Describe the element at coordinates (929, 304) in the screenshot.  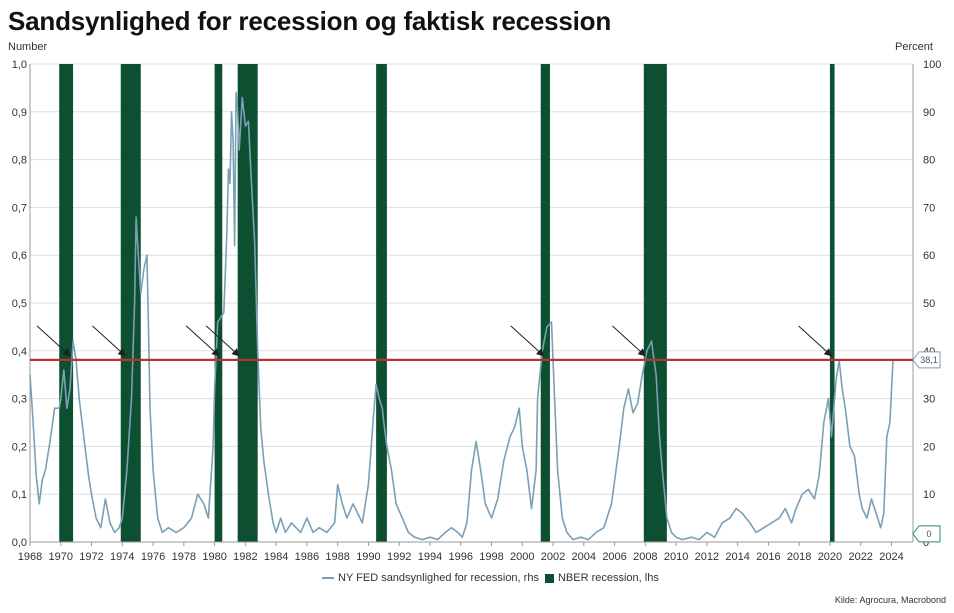
I see `y-right-tick-label: 50` at that location.